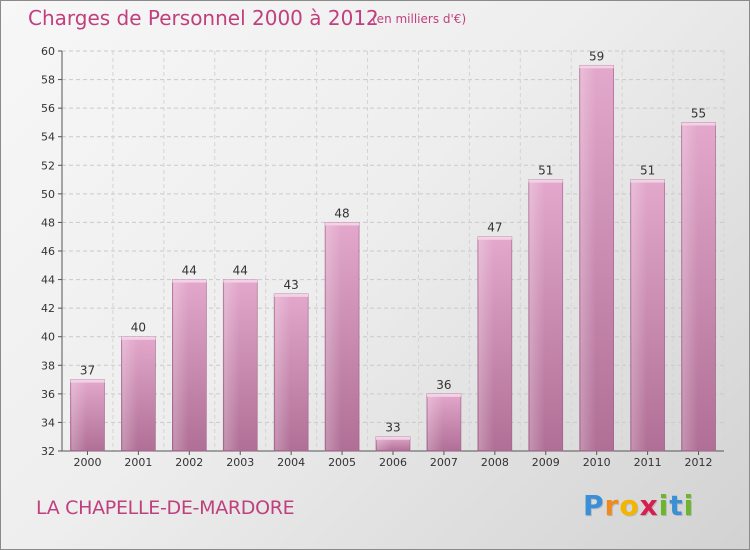  Describe the element at coordinates (203, 18) in the screenshot. I see `chart-title: Charges de Personnel 2000 à 2012` at that location.